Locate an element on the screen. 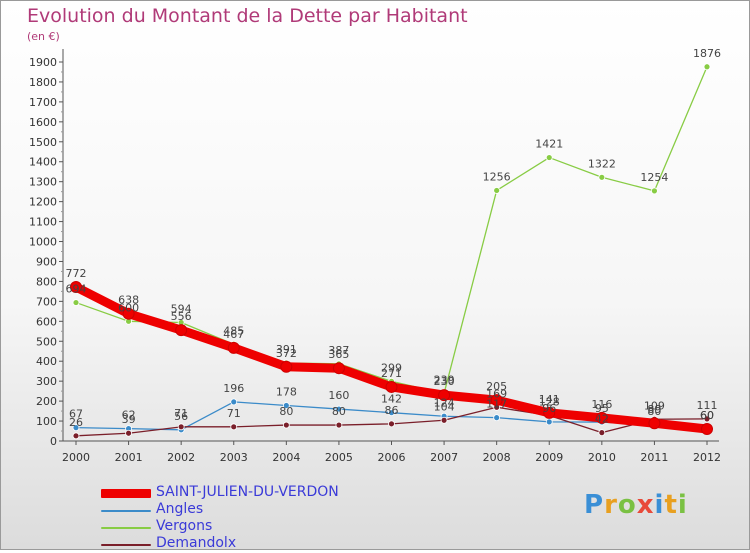 This screenshot has height=553, width=750. data-label: 365 is located at coordinates (338, 354).